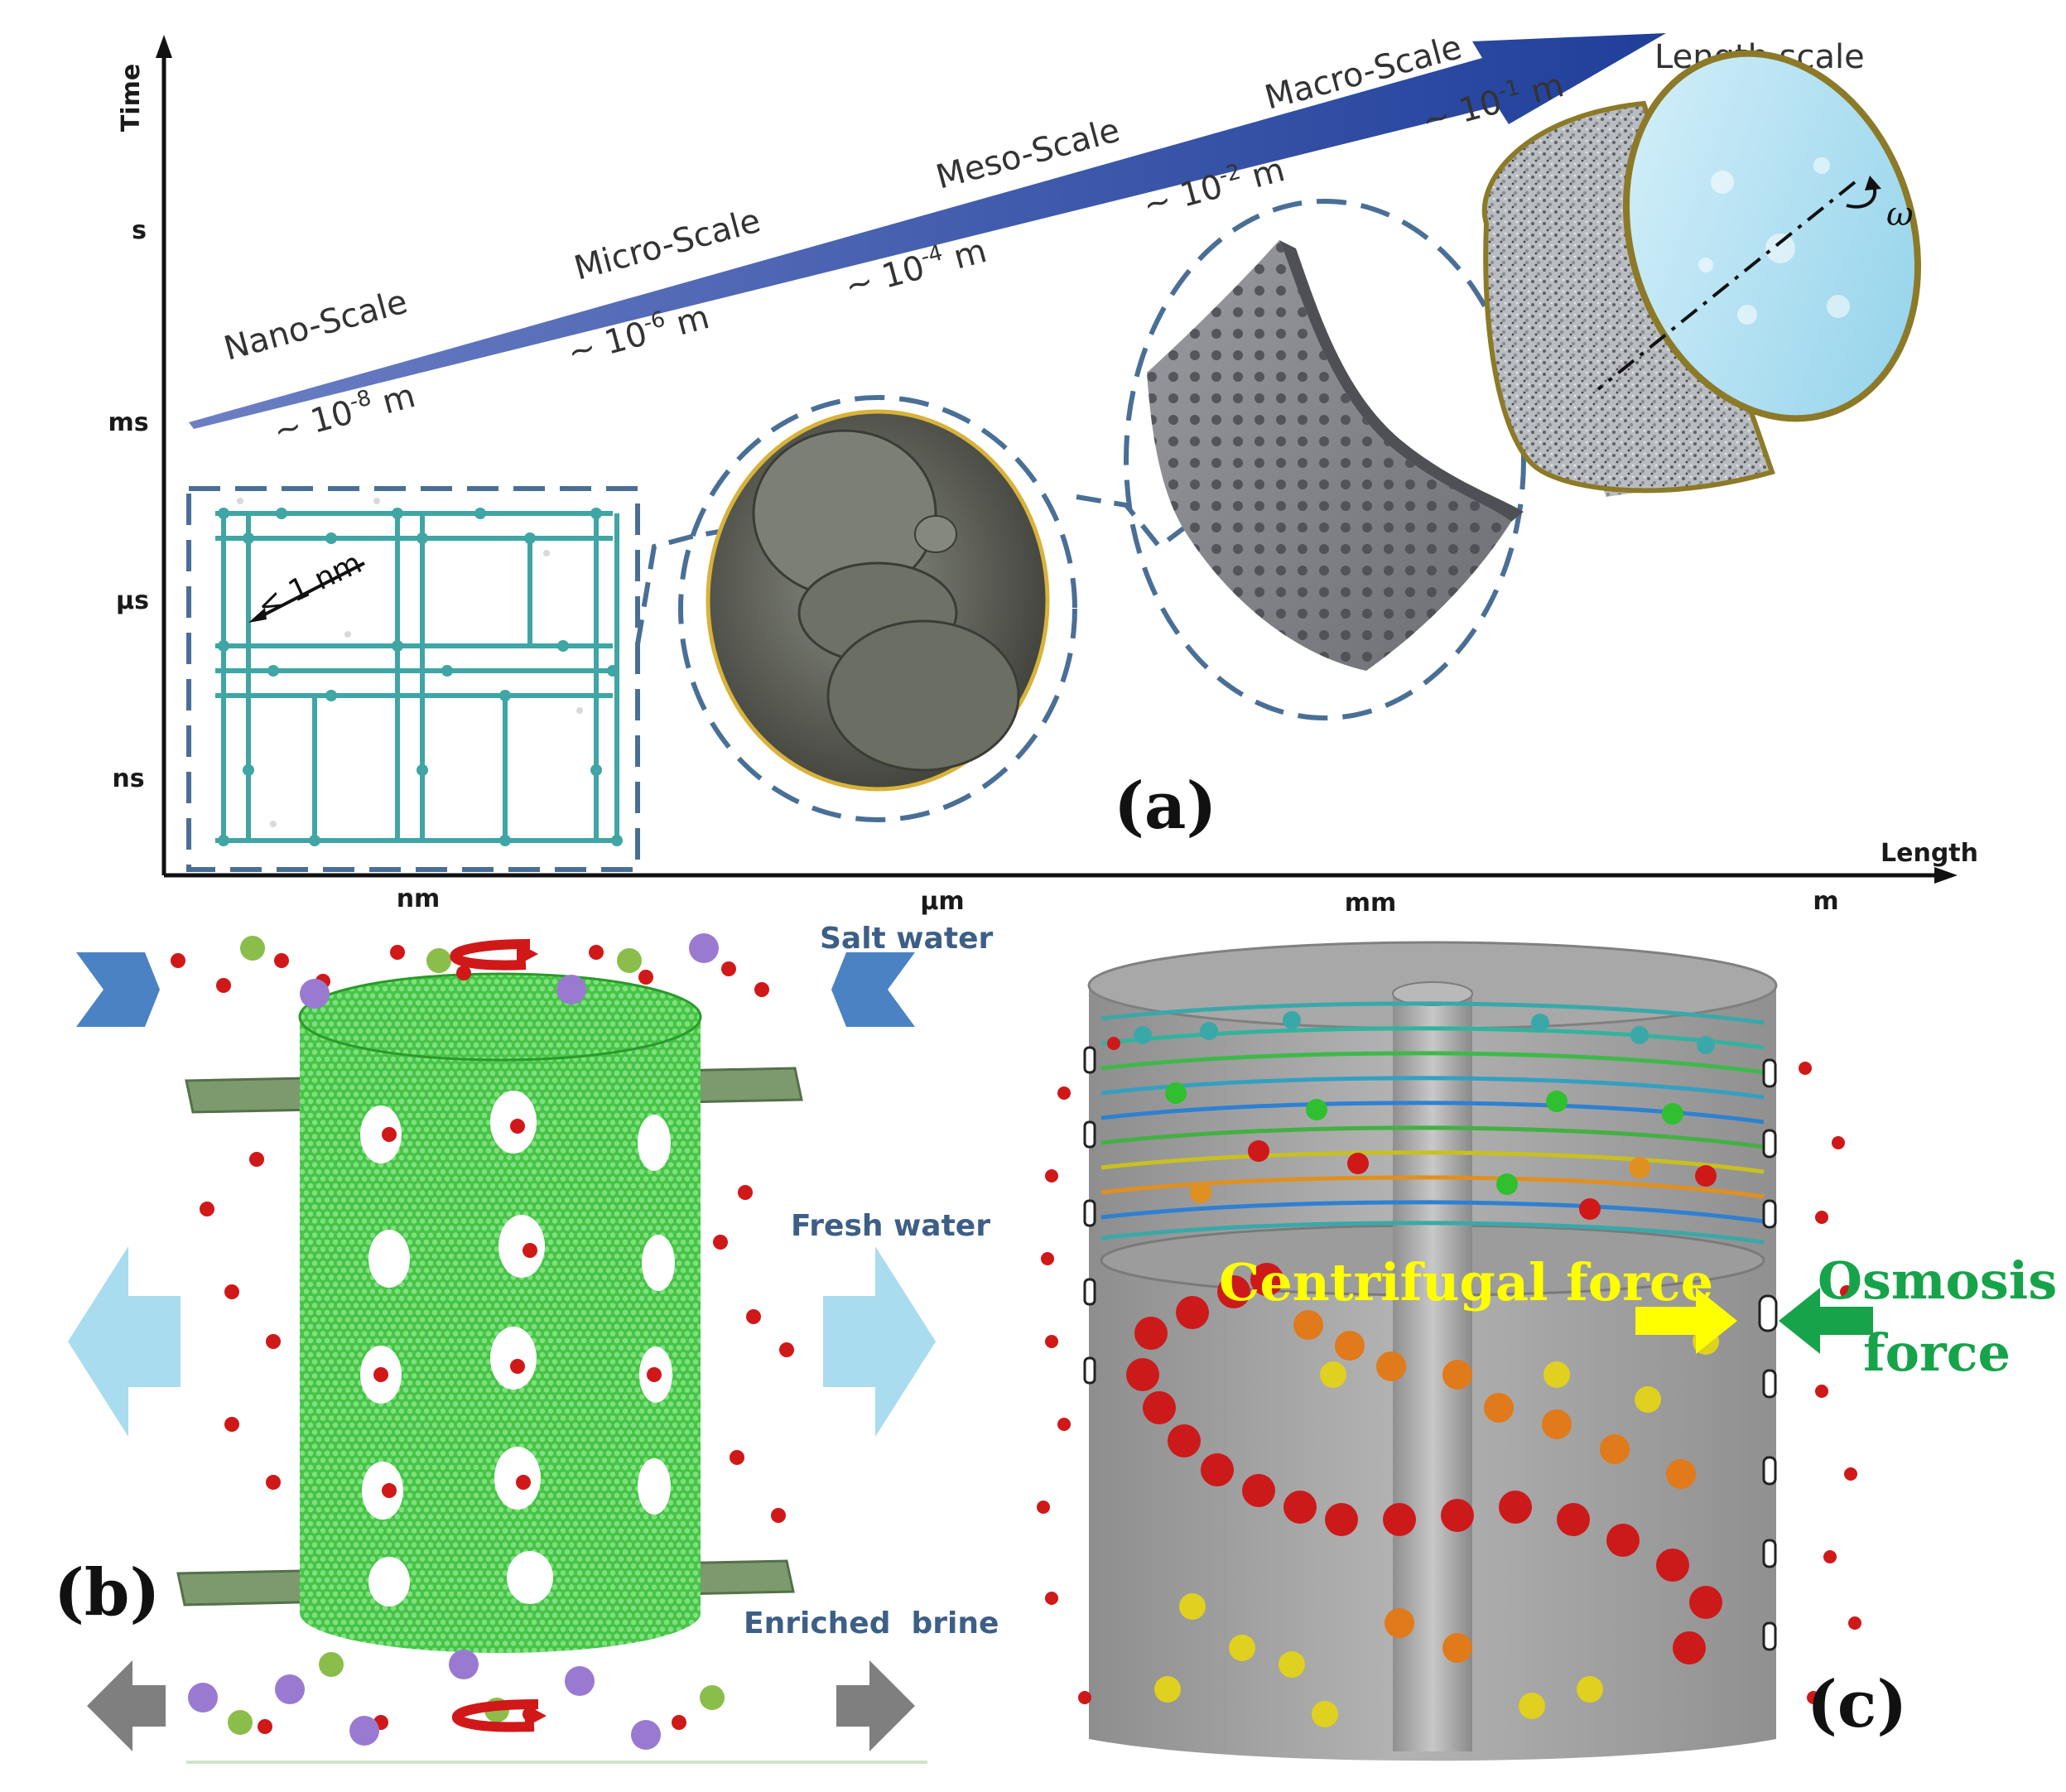  I want to click on fresh-water-out-left-icon, so click(124, 1342).